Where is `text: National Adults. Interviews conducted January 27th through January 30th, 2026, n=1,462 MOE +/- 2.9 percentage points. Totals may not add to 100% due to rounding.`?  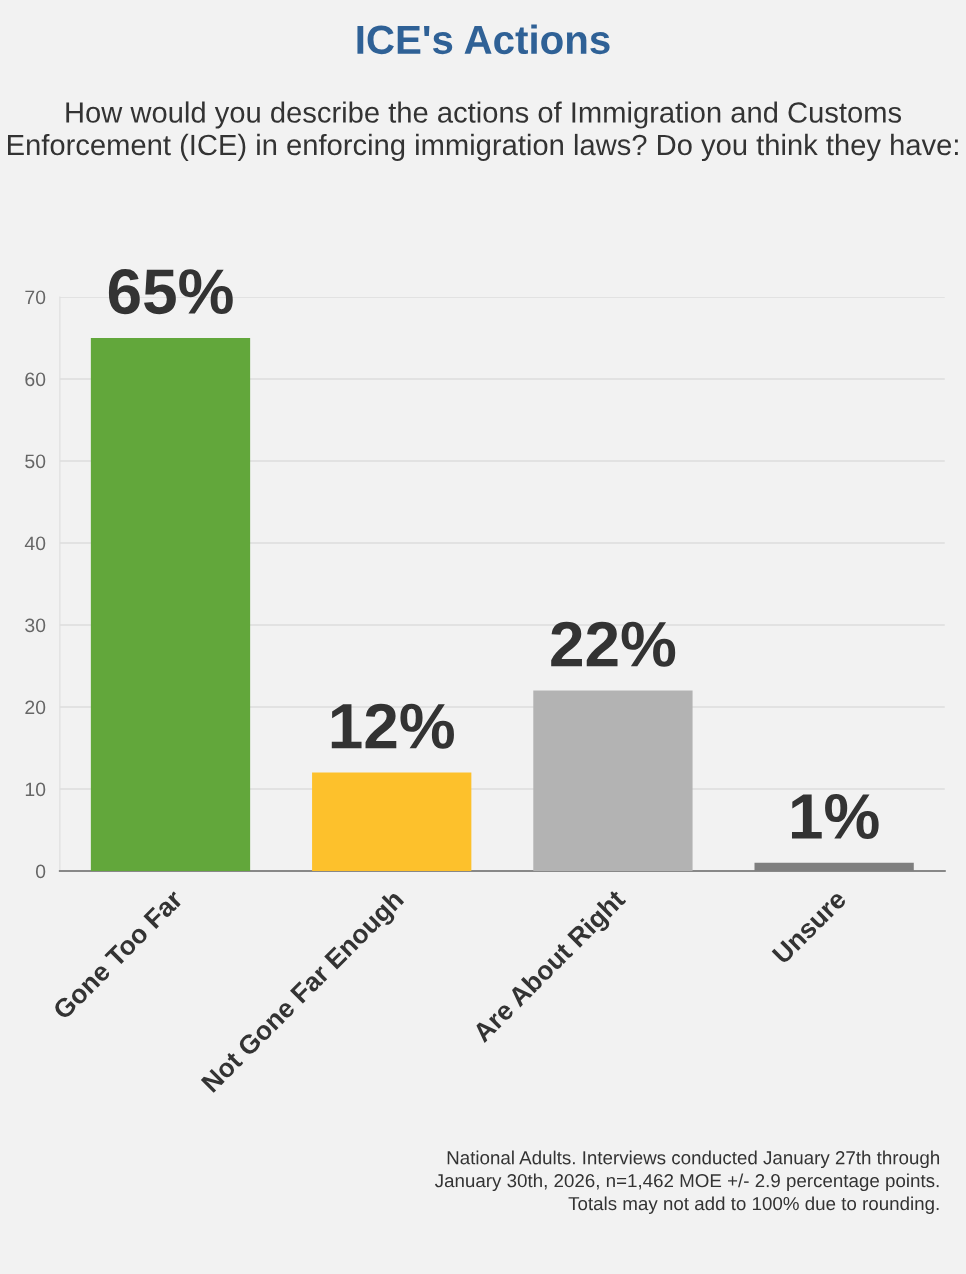 text: National Adults. Interviews conducted January 27th through January 30th, 2026, n=1,462 MOE +/- 2.9 percentage points. Totals may not add to 100% due to rounding. is located at coordinates (687, 1182).